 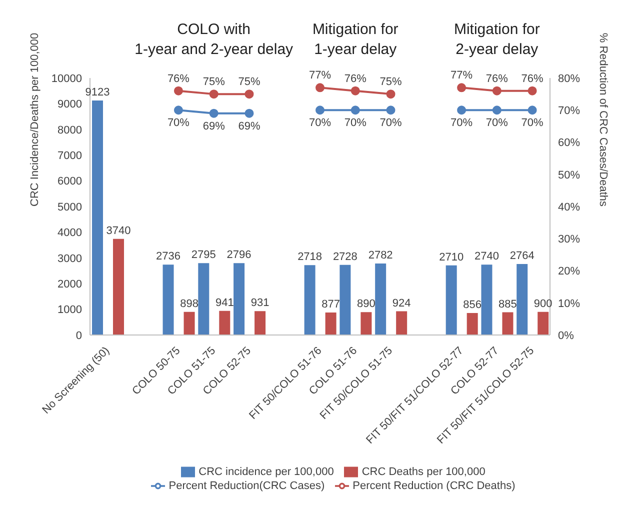 I want to click on y2-tick-label: 60%, so click(x=569, y=143).